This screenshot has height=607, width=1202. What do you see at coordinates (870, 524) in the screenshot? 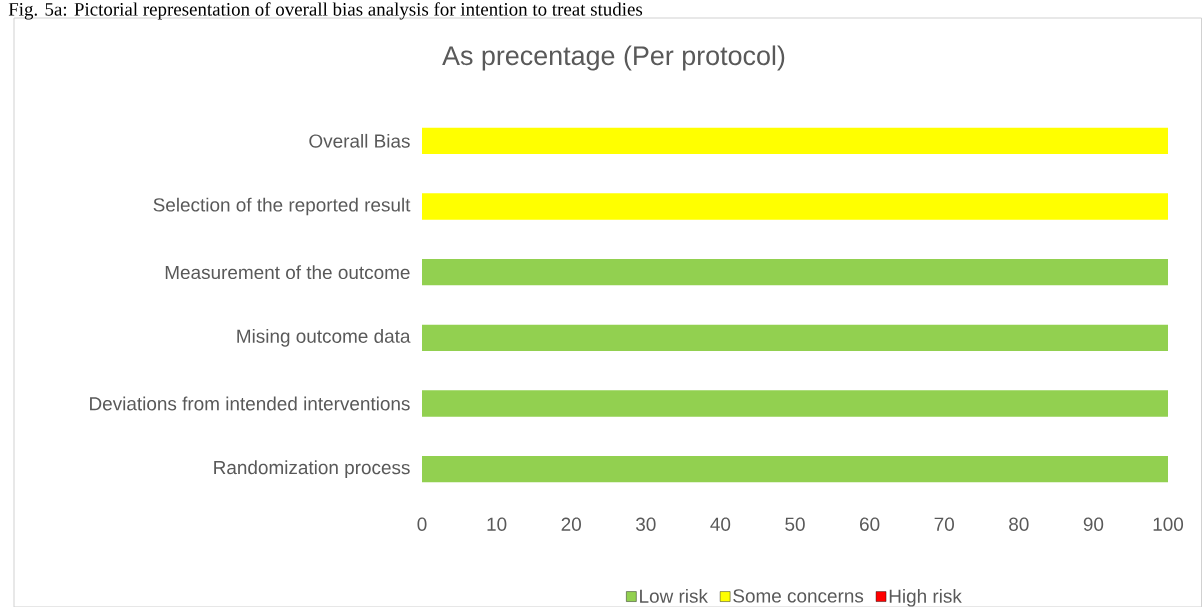
I see `x-tick-label: 60` at bounding box center [870, 524].